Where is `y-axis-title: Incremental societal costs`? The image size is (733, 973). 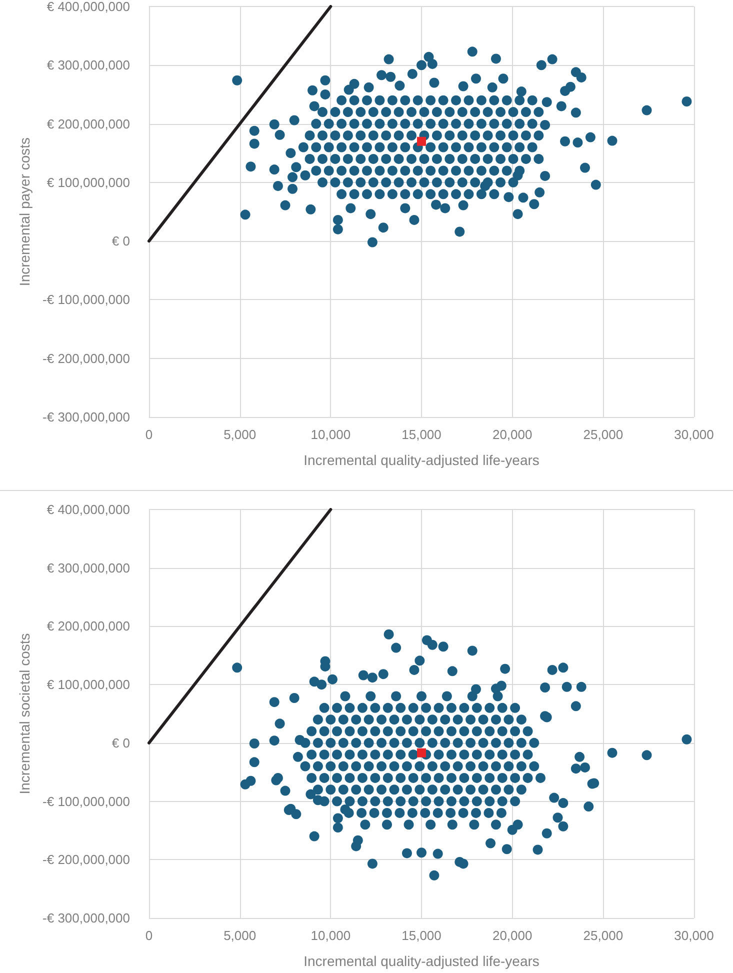 y-axis-title: Incremental societal costs is located at coordinates (24, 713).